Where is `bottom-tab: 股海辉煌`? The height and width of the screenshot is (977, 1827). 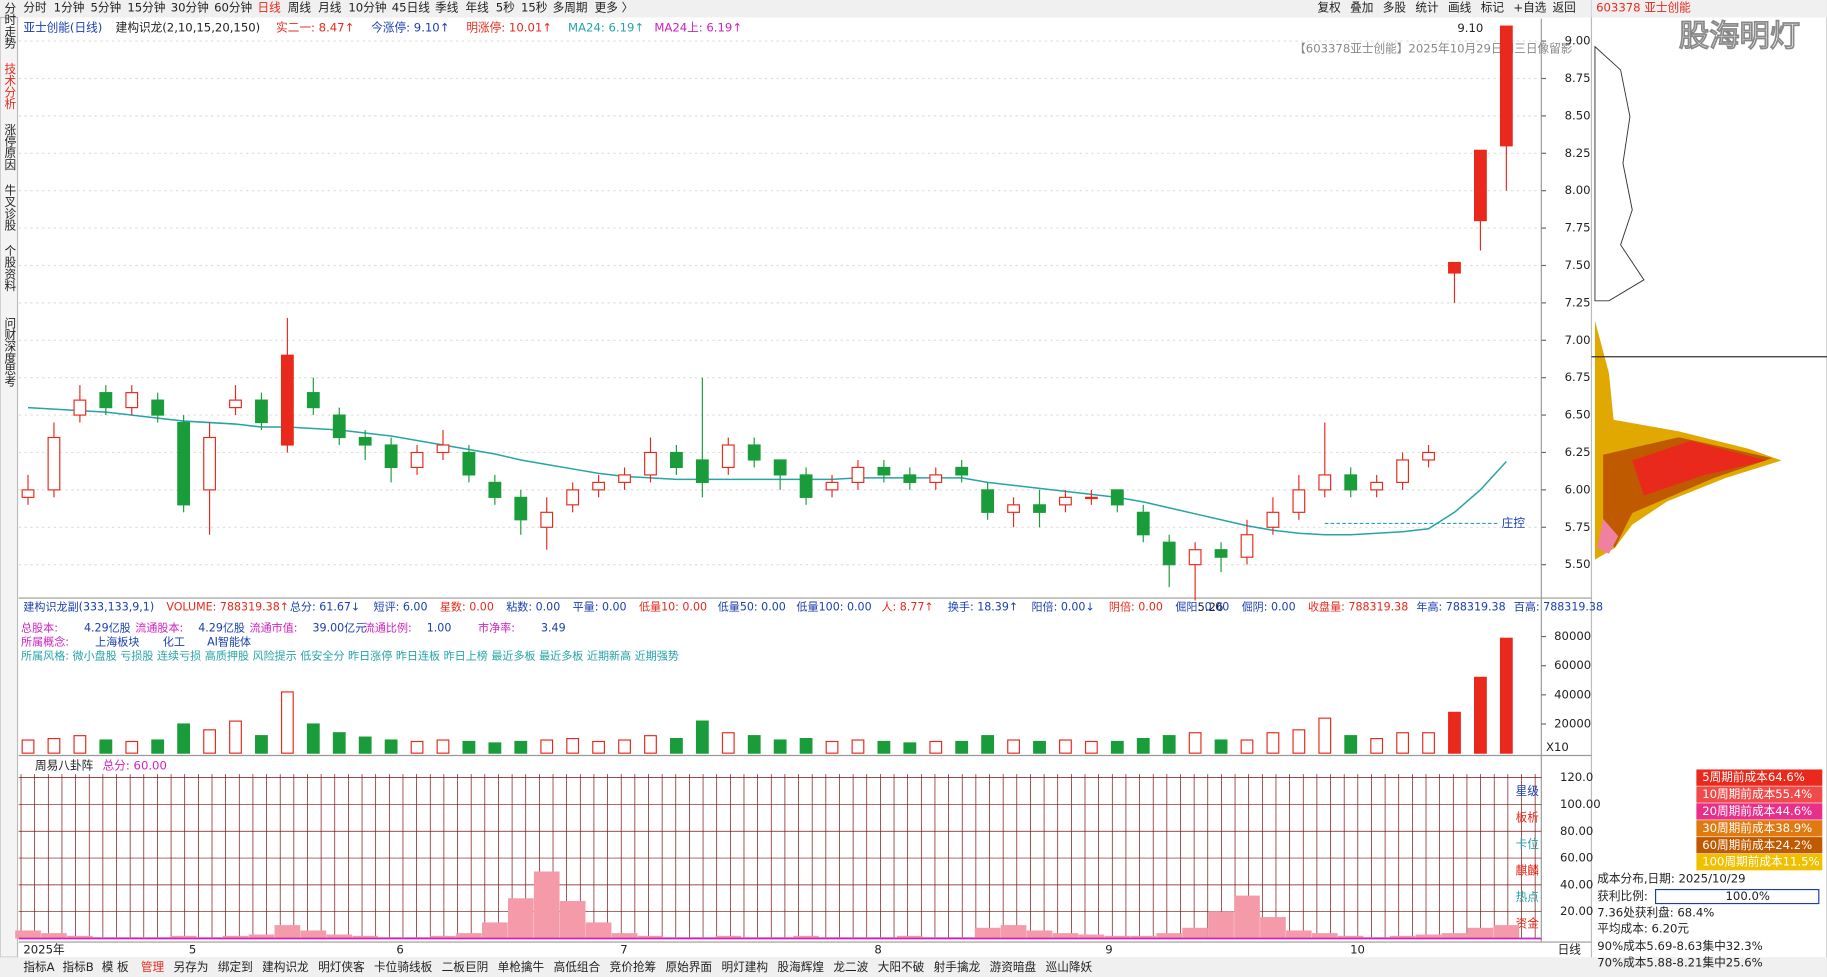
bottom-tab: 股海辉煌 is located at coordinates (800, 967).